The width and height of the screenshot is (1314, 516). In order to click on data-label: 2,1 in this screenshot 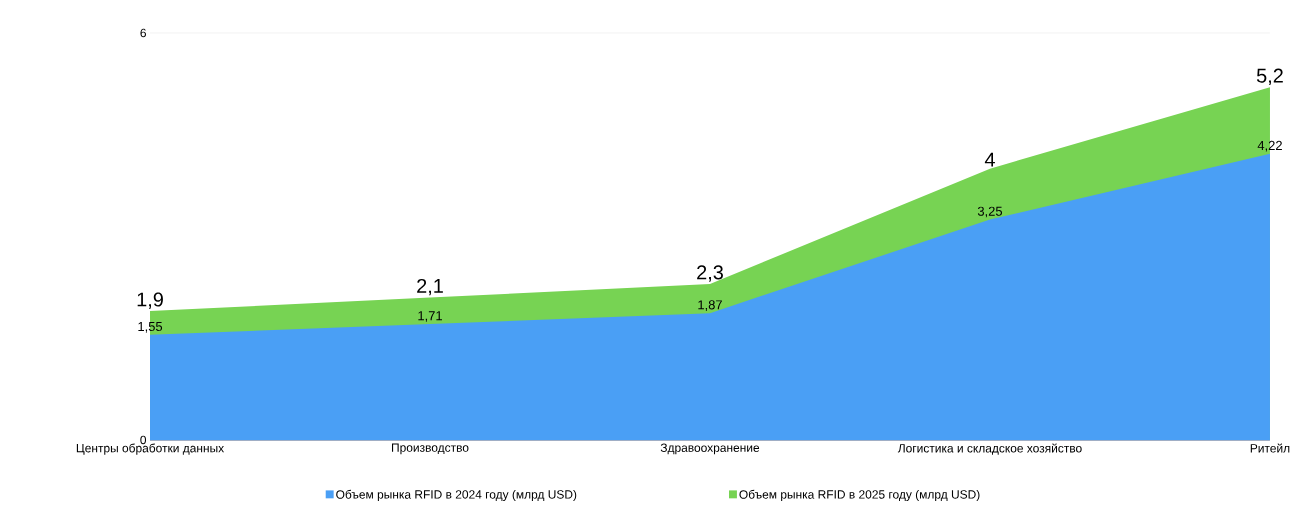, I will do `click(430, 287)`.